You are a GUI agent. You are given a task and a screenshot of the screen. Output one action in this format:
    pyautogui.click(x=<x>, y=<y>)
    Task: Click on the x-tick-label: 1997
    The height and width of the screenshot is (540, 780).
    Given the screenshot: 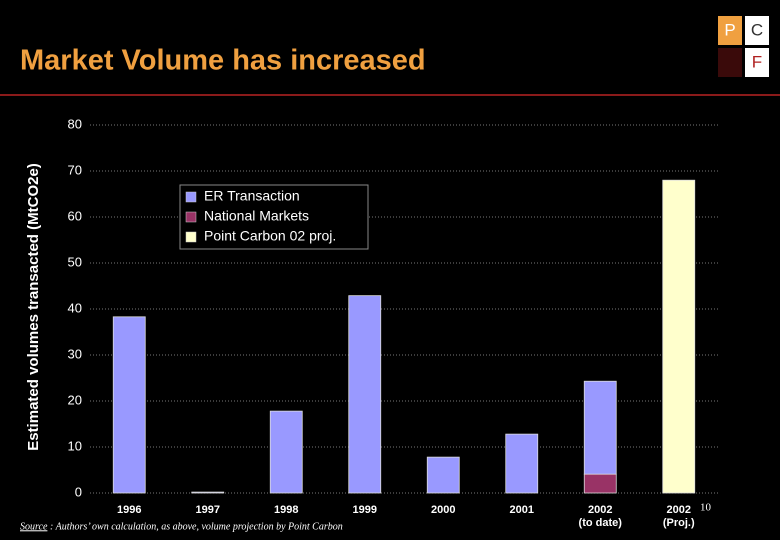 What is the action you would take?
    pyautogui.click(x=208, y=510)
    